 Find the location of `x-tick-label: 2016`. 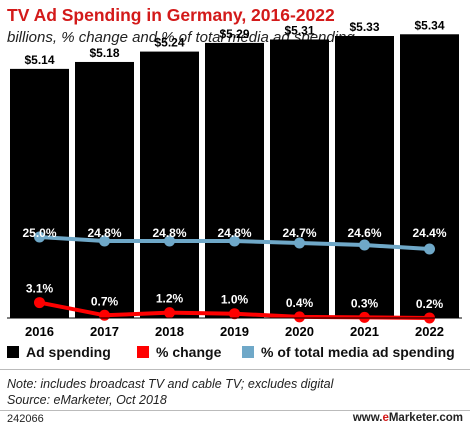

x-tick-label: 2016 is located at coordinates (39, 331).